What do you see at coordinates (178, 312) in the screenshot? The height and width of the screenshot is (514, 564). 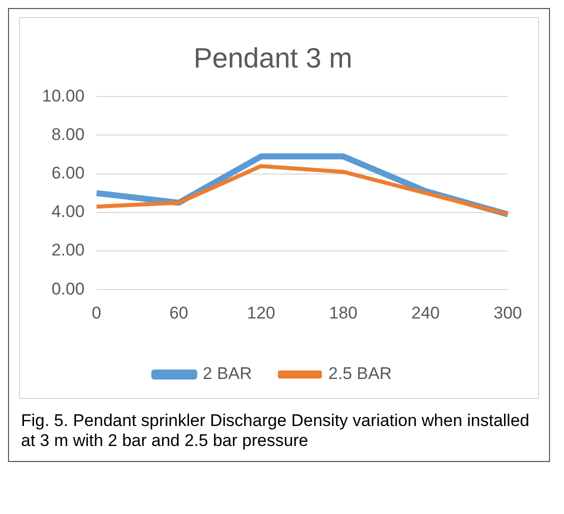 I see `x-tick-label: 60` at bounding box center [178, 312].